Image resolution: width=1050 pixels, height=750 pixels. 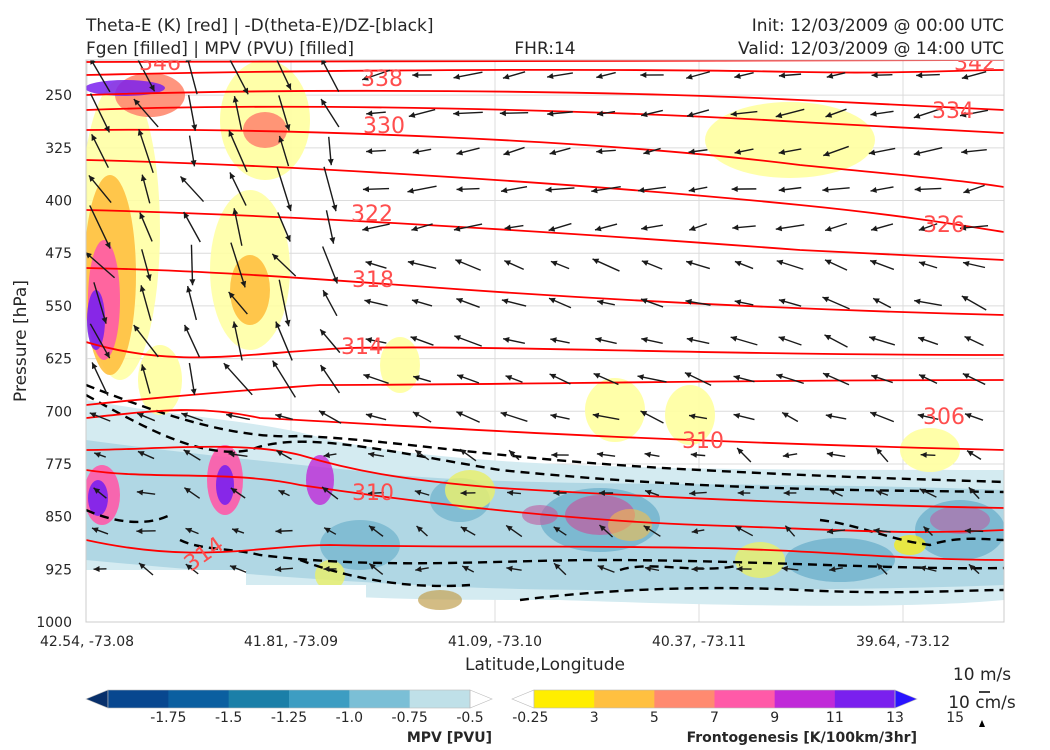 What do you see at coordinates (228, 718) in the screenshot?
I see `cbar1-tick-1: -1.5` at bounding box center [228, 718].